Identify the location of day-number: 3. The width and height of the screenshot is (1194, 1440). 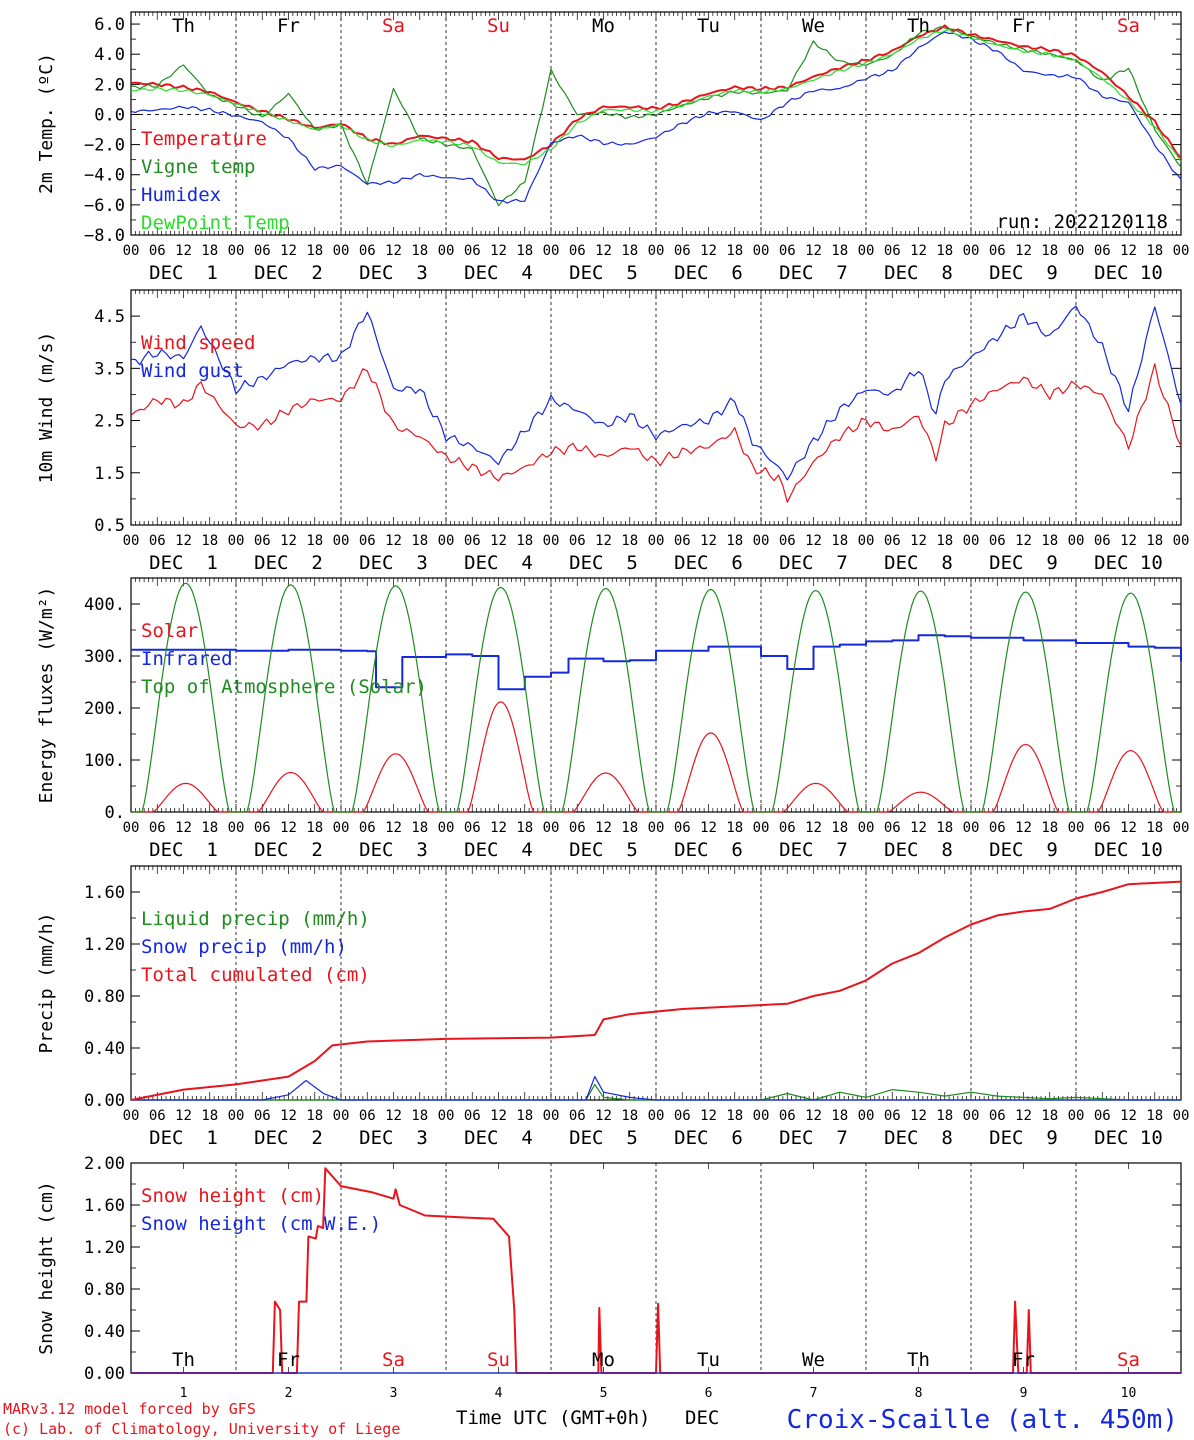
(394, 1393).